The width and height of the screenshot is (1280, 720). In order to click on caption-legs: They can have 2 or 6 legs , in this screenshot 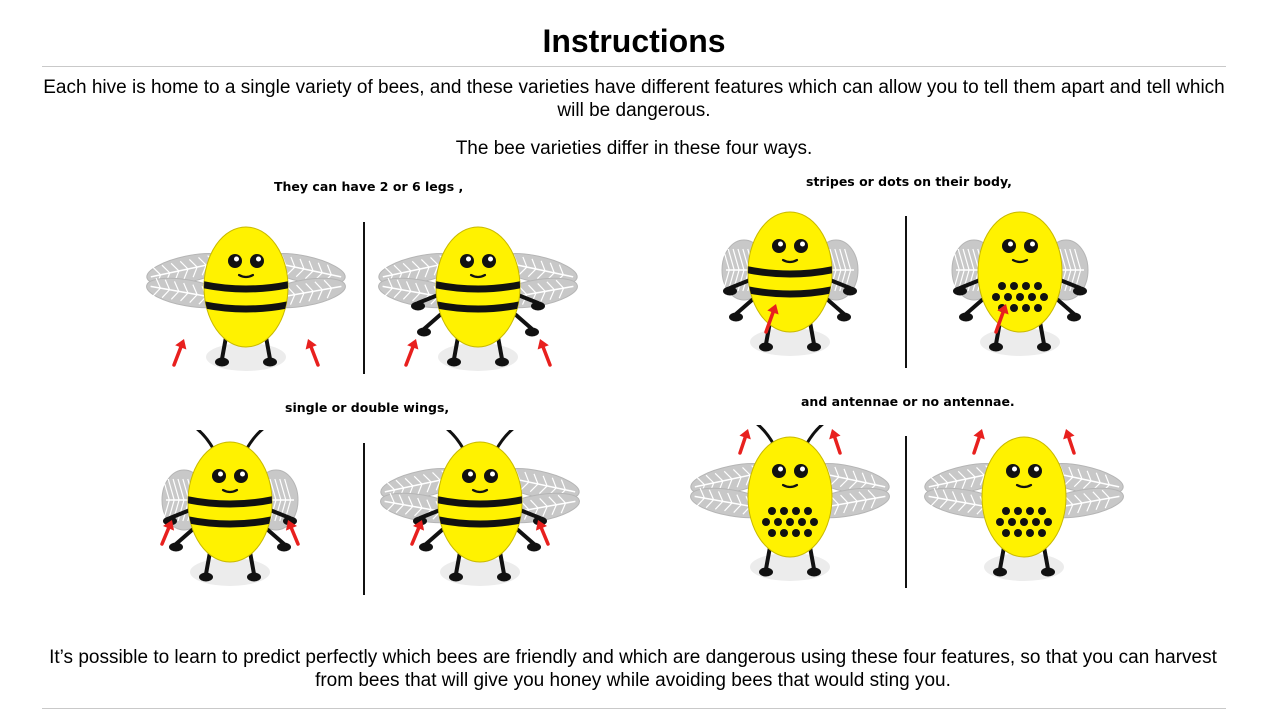, I will do `click(369, 186)`.